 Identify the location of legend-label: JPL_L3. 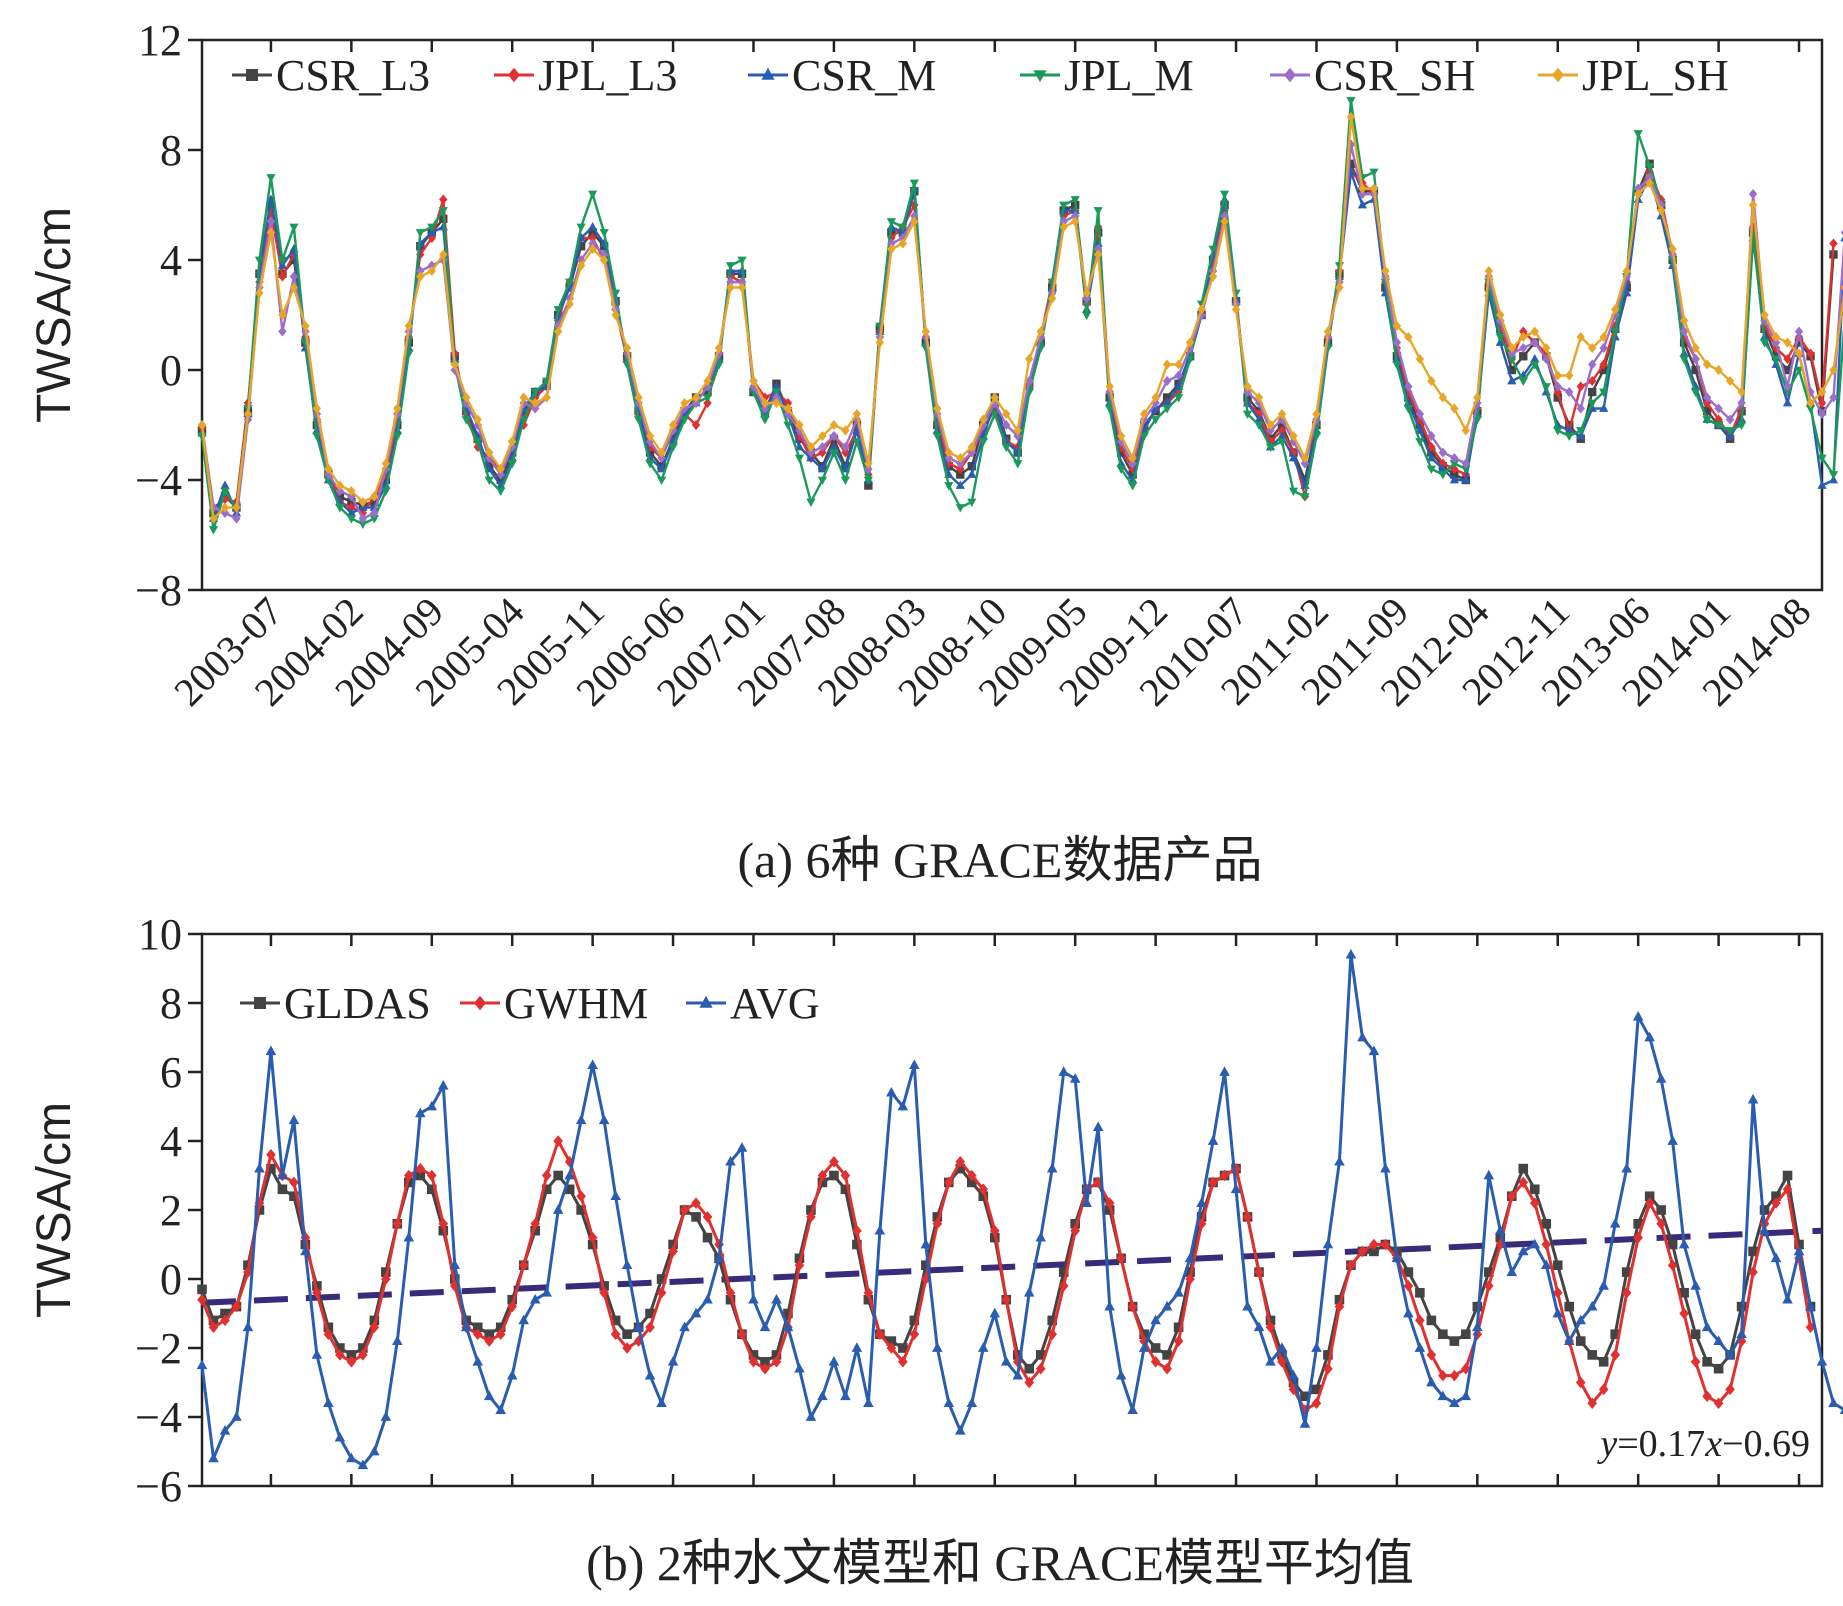
(607, 75).